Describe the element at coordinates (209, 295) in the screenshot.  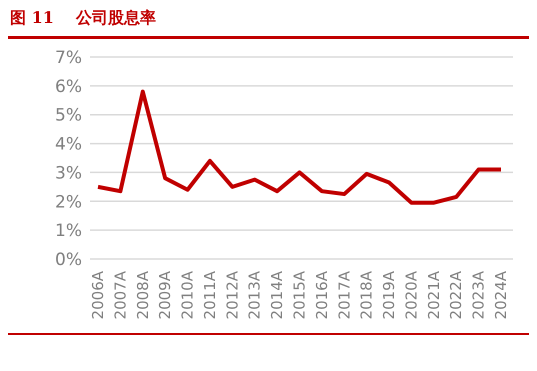
I see `x-tick-label: 2011A` at that location.